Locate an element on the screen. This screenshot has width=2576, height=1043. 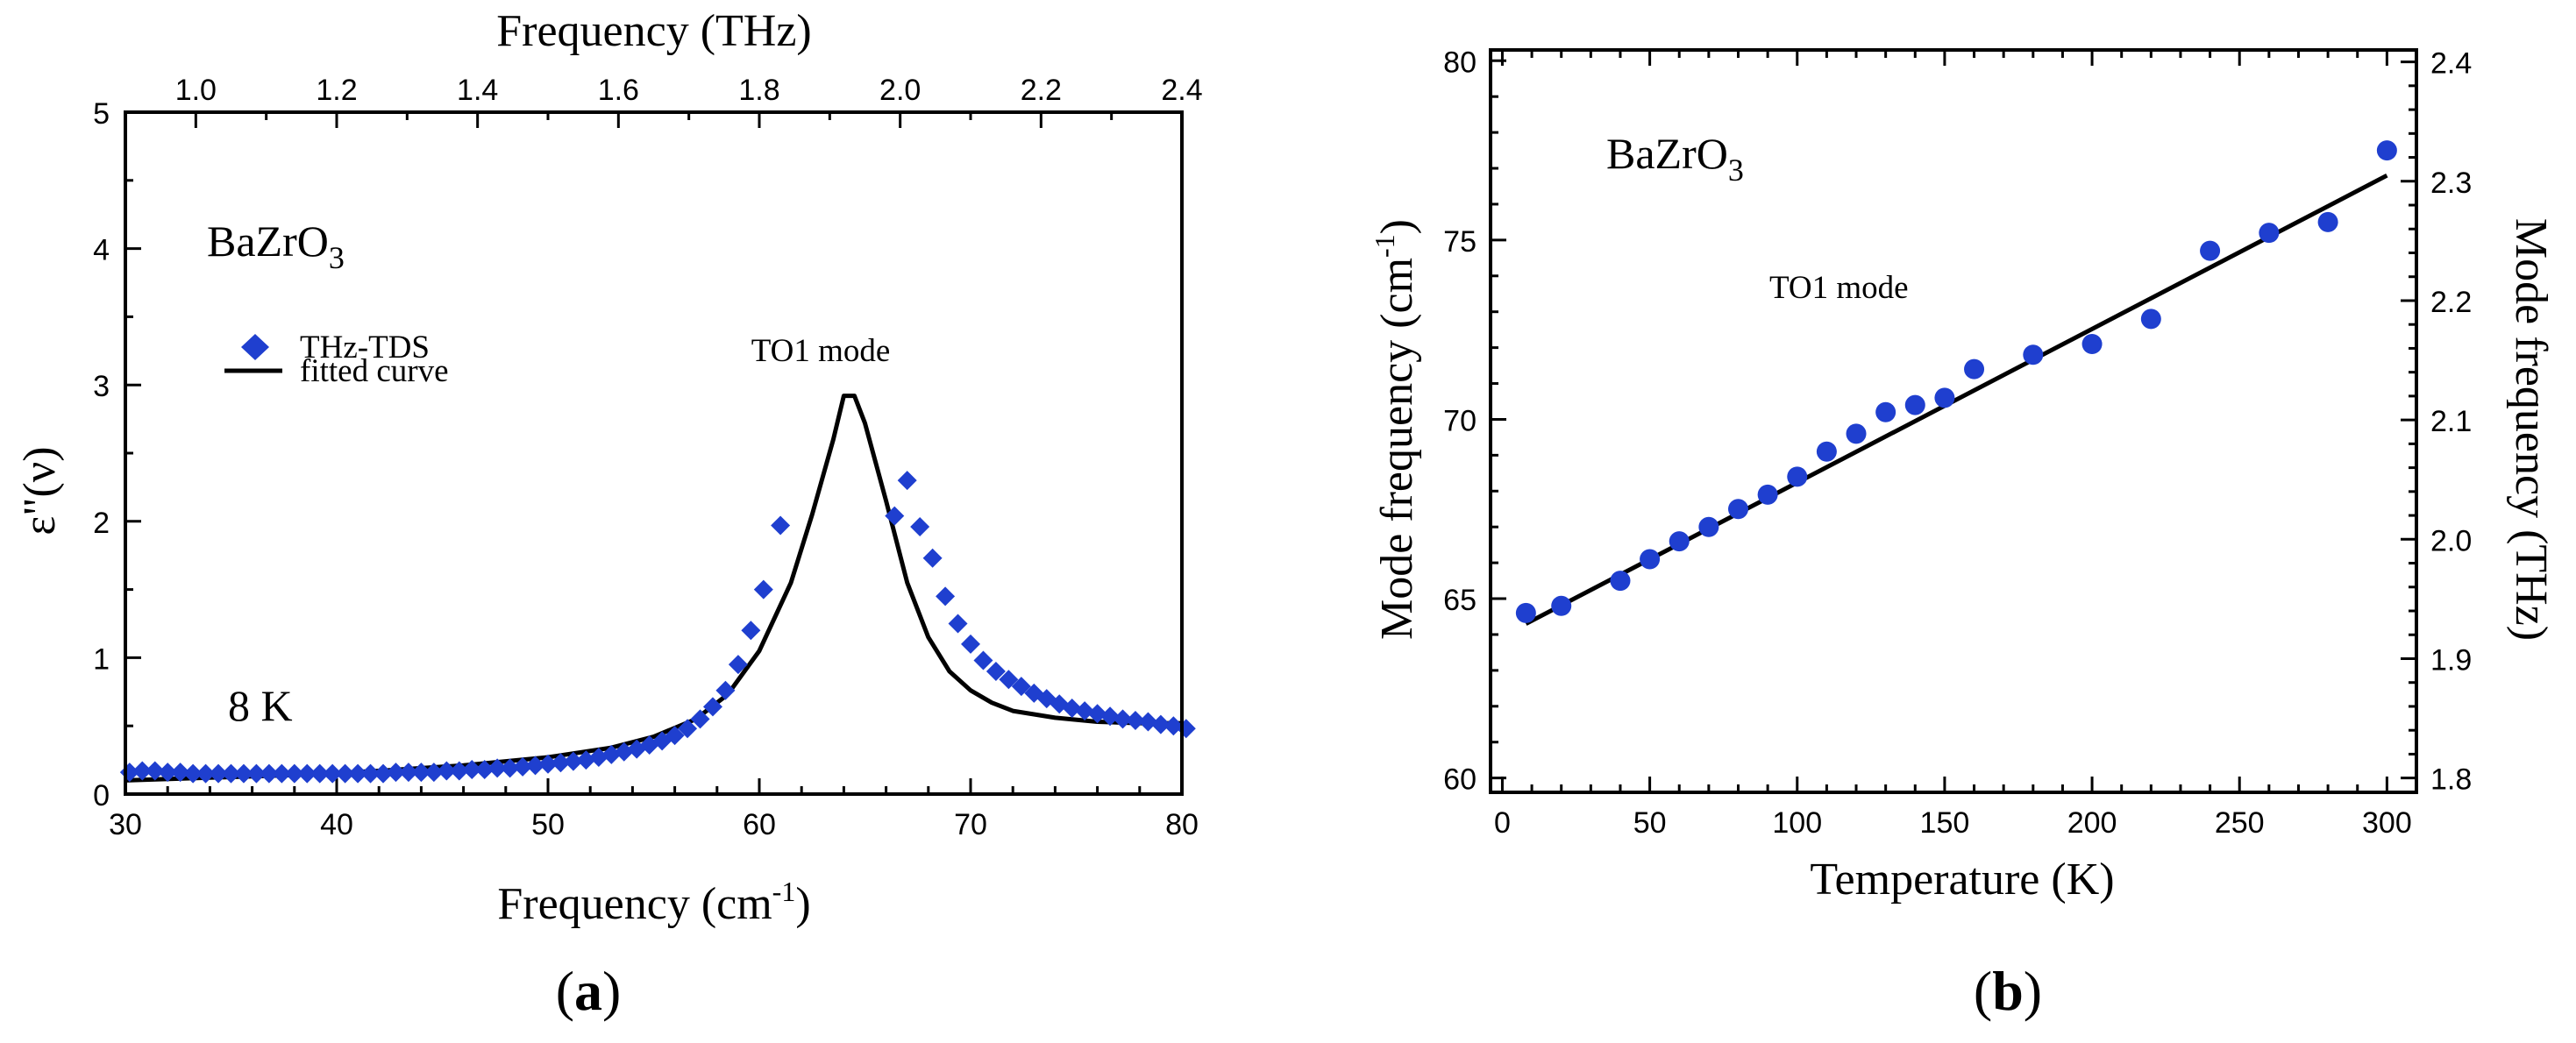
panel-b-y-tick-label: 60 is located at coordinates (1460, 780).